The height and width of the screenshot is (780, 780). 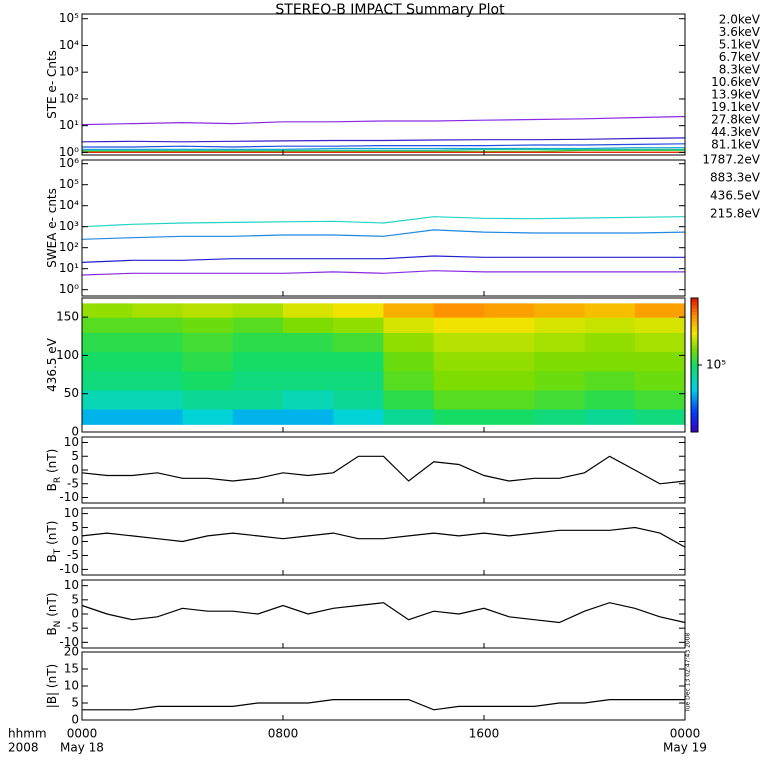 What do you see at coordinates (736, 95) in the screenshot?
I see `legend-entry: 13.9keV` at bounding box center [736, 95].